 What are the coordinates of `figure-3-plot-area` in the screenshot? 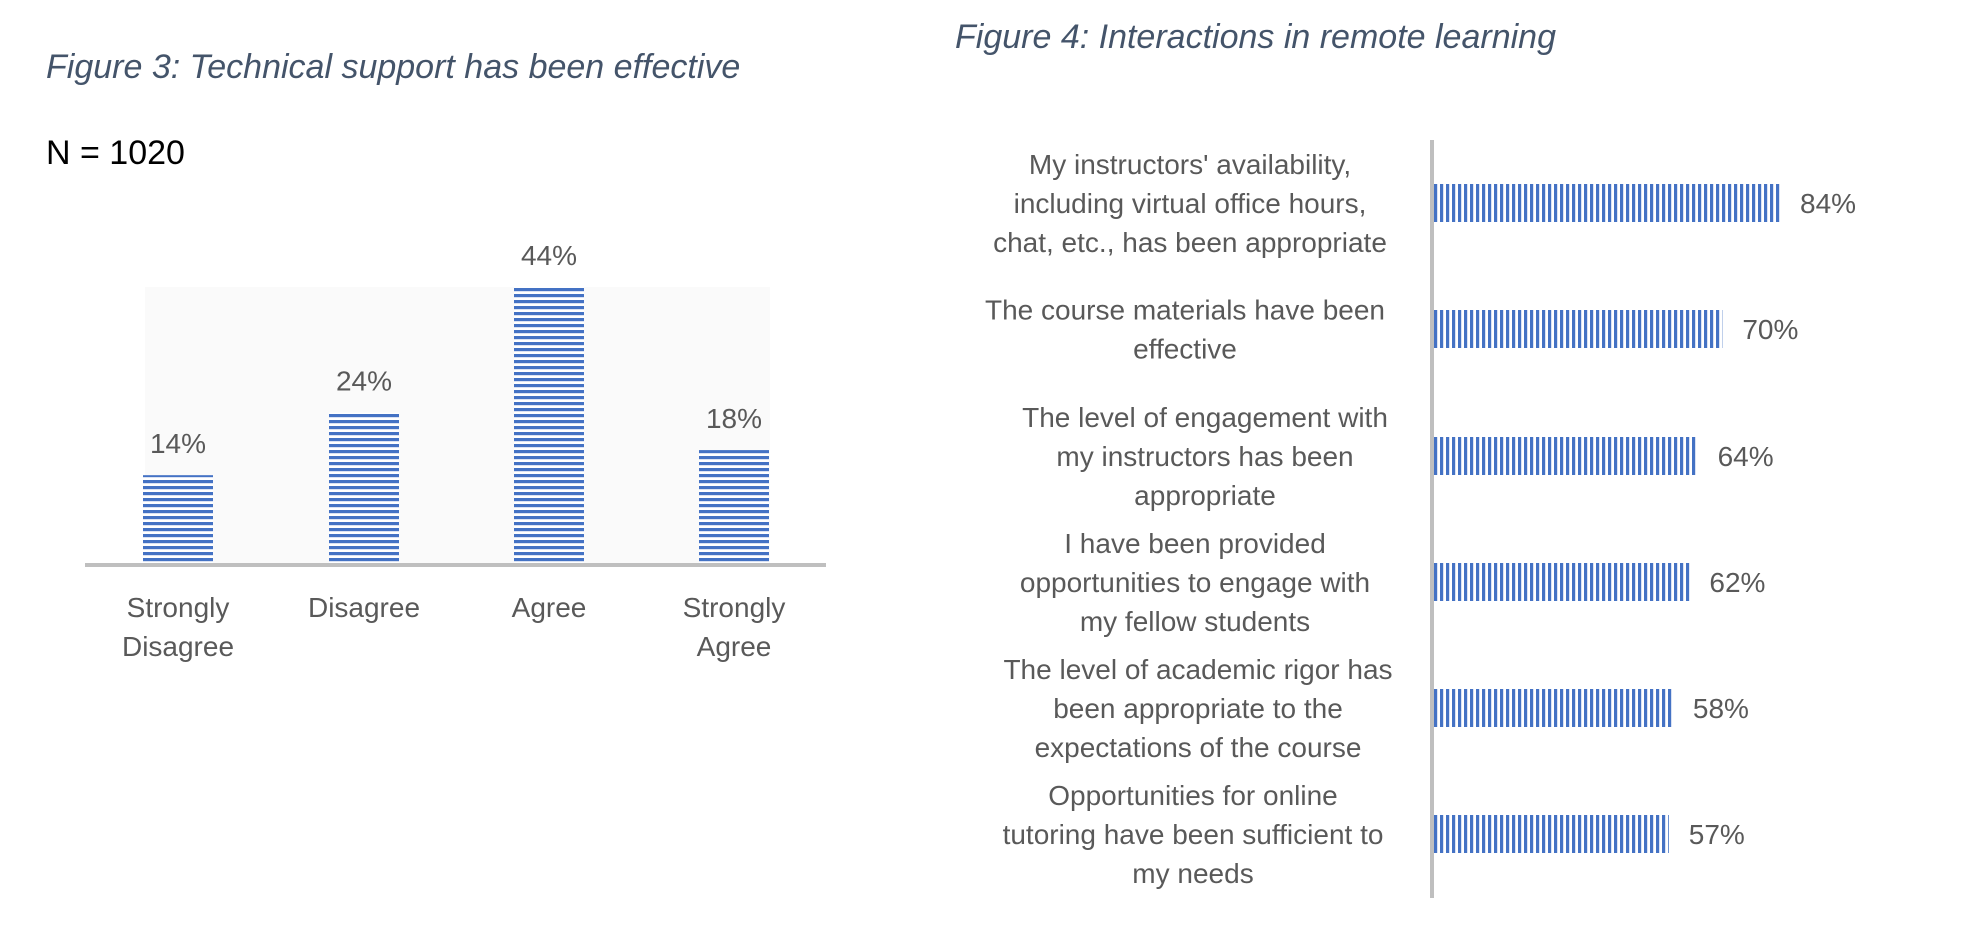 It's located at (457, 425).